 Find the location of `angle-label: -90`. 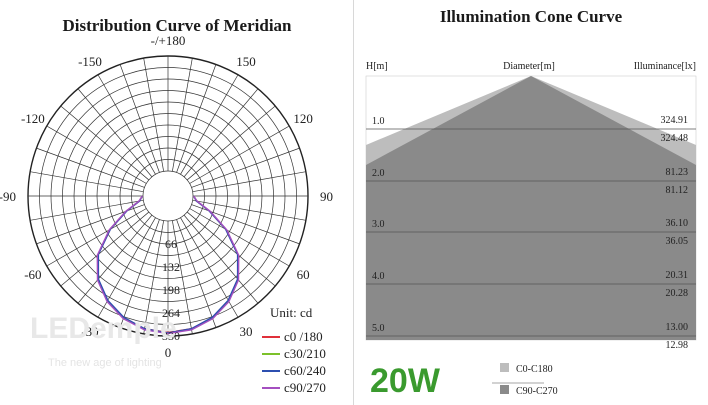

angle-label: -90 is located at coordinates (8, 196).